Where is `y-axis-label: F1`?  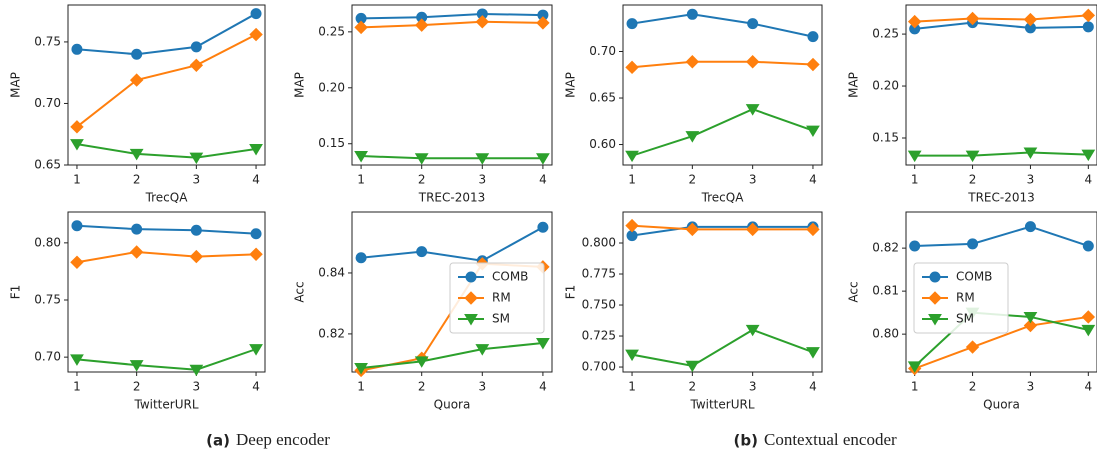
y-axis-label: F1 is located at coordinates (16, 292).